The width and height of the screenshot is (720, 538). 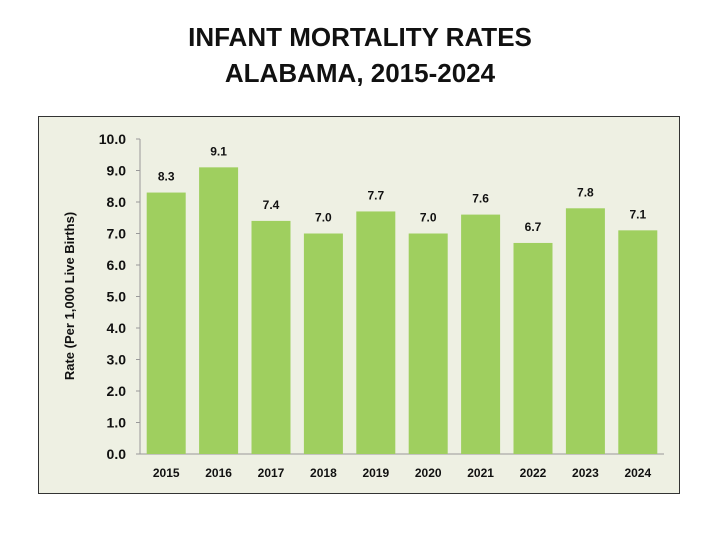 I want to click on x-tick-label: 2017, so click(x=271, y=473).